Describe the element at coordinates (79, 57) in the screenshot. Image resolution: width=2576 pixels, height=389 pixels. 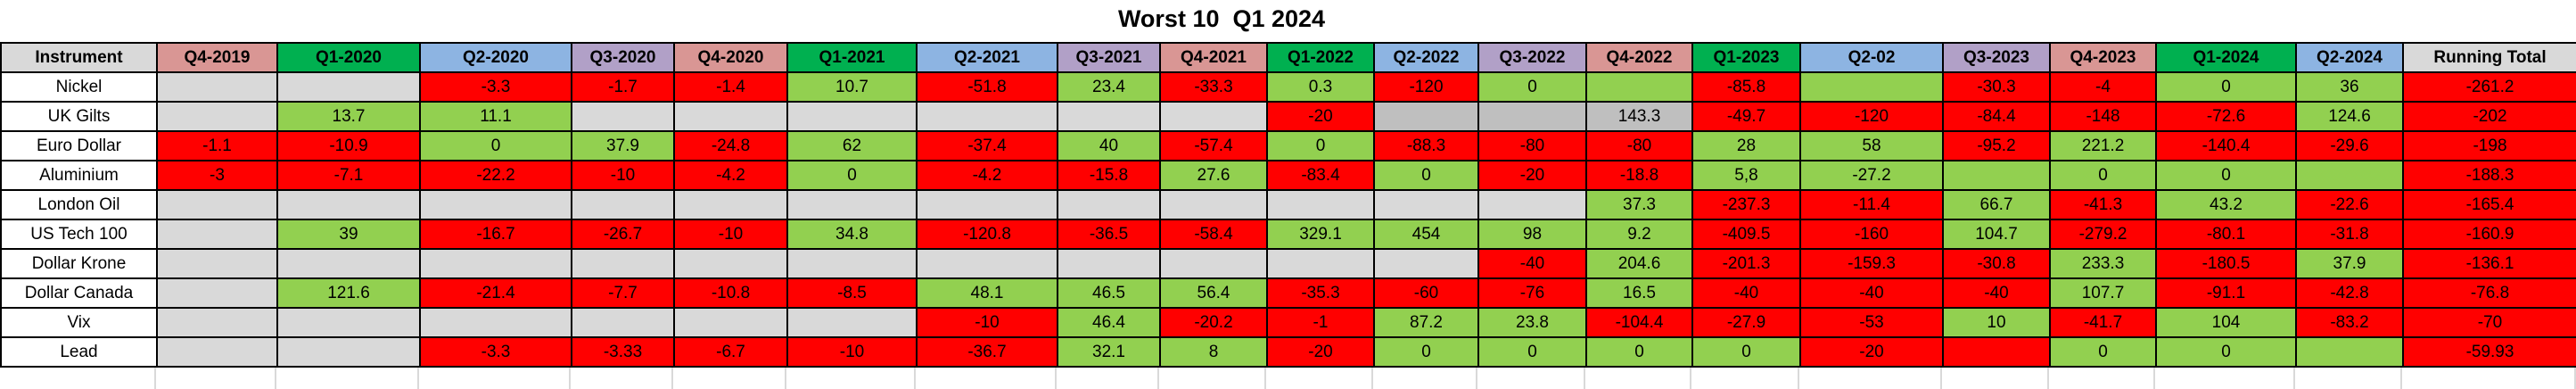
I see `instrument-column-header: Instrument` at that location.